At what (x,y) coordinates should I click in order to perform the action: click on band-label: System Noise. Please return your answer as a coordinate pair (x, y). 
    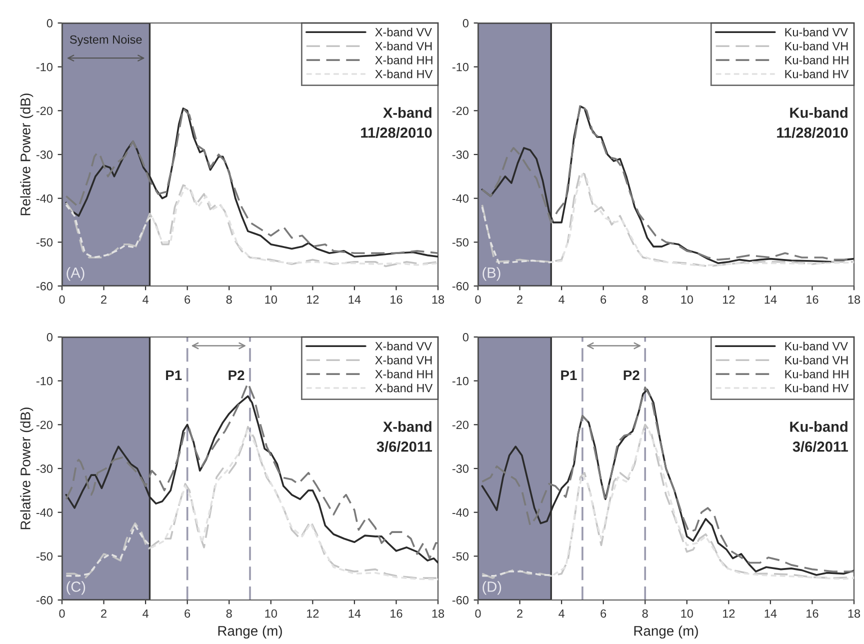
    Looking at the image, I should click on (106, 40).